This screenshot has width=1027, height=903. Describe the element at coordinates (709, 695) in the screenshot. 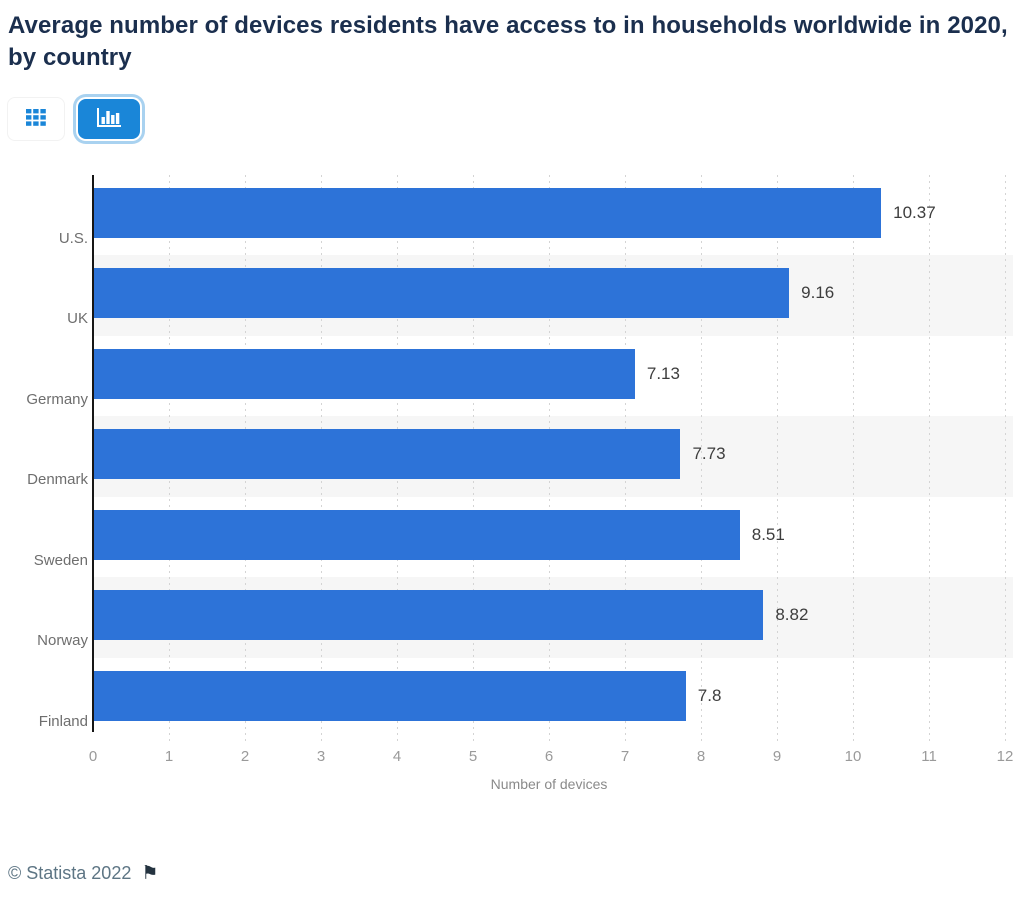

I see `value-label: 7.8` at that location.